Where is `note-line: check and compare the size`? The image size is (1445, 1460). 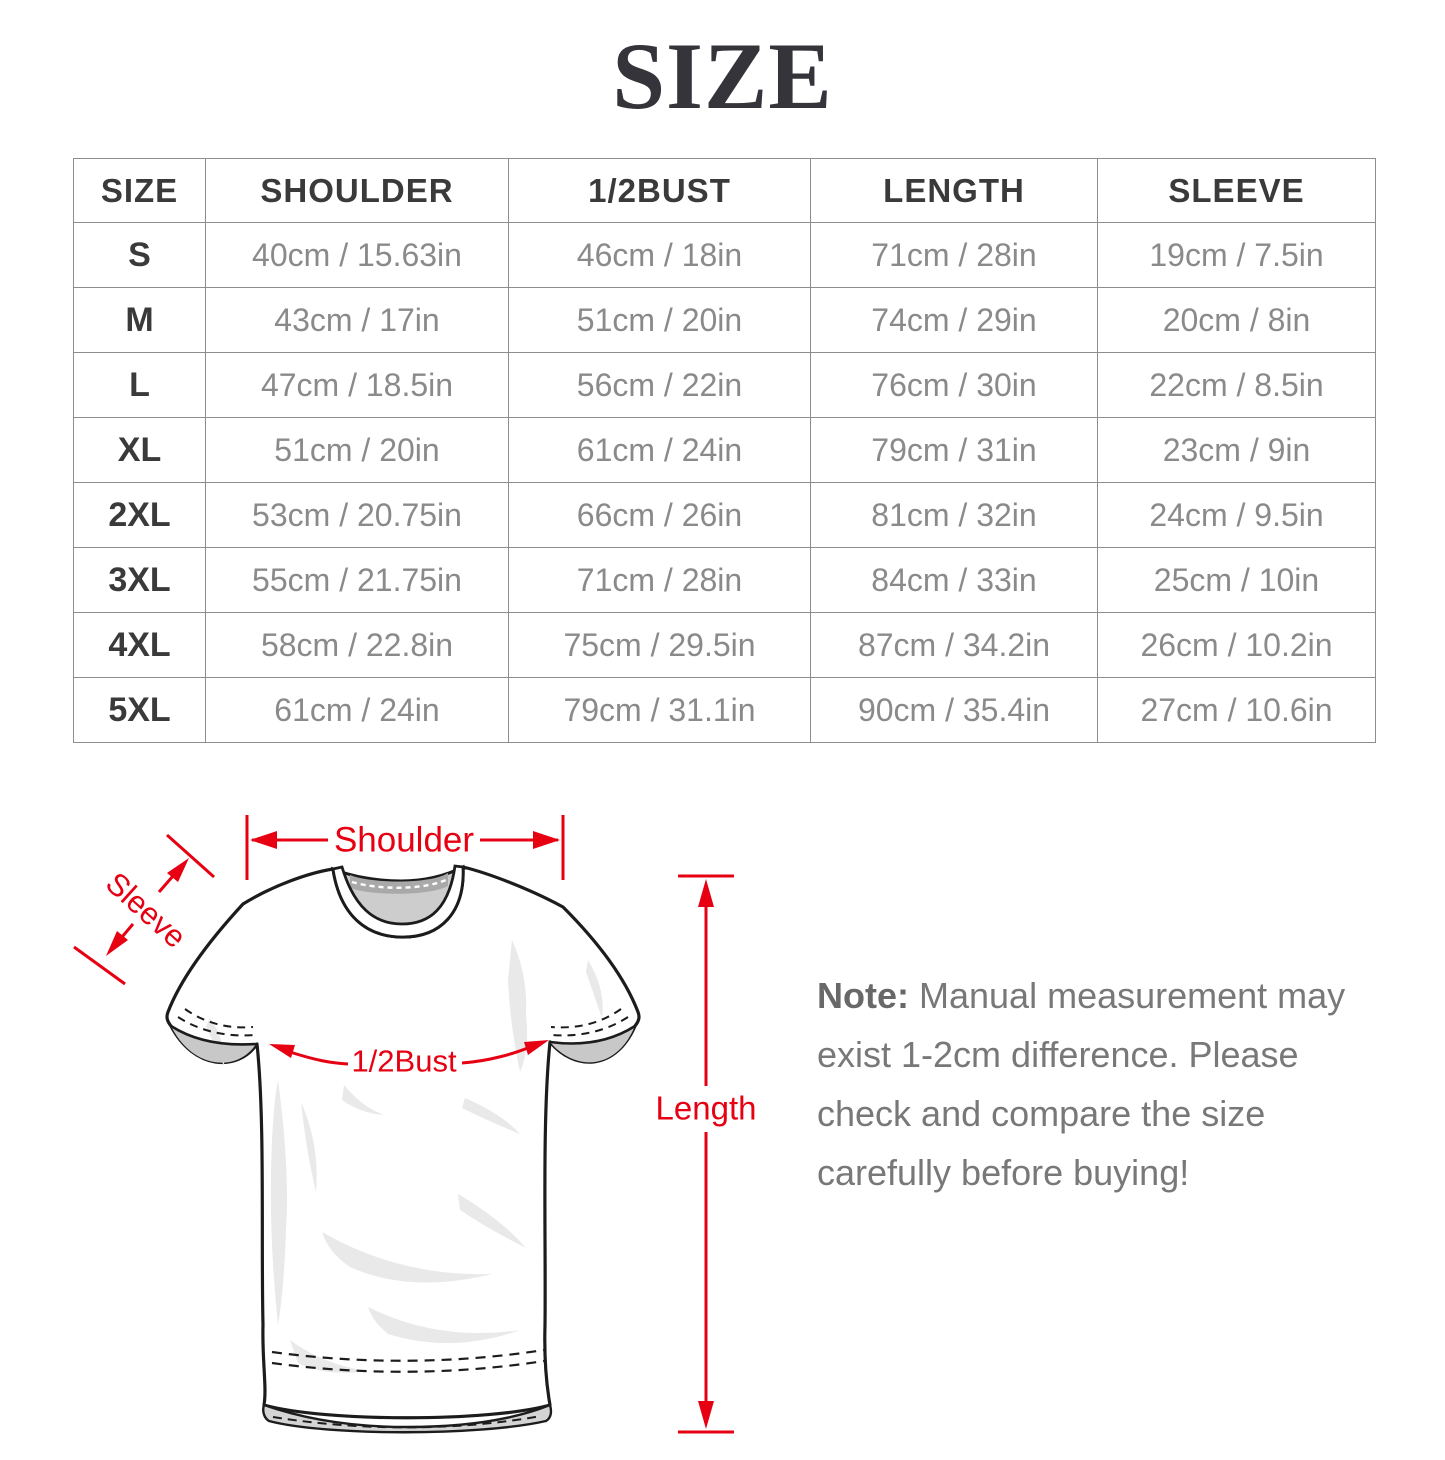
note-line: check and compare the size is located at coordinates (1041, 1113).